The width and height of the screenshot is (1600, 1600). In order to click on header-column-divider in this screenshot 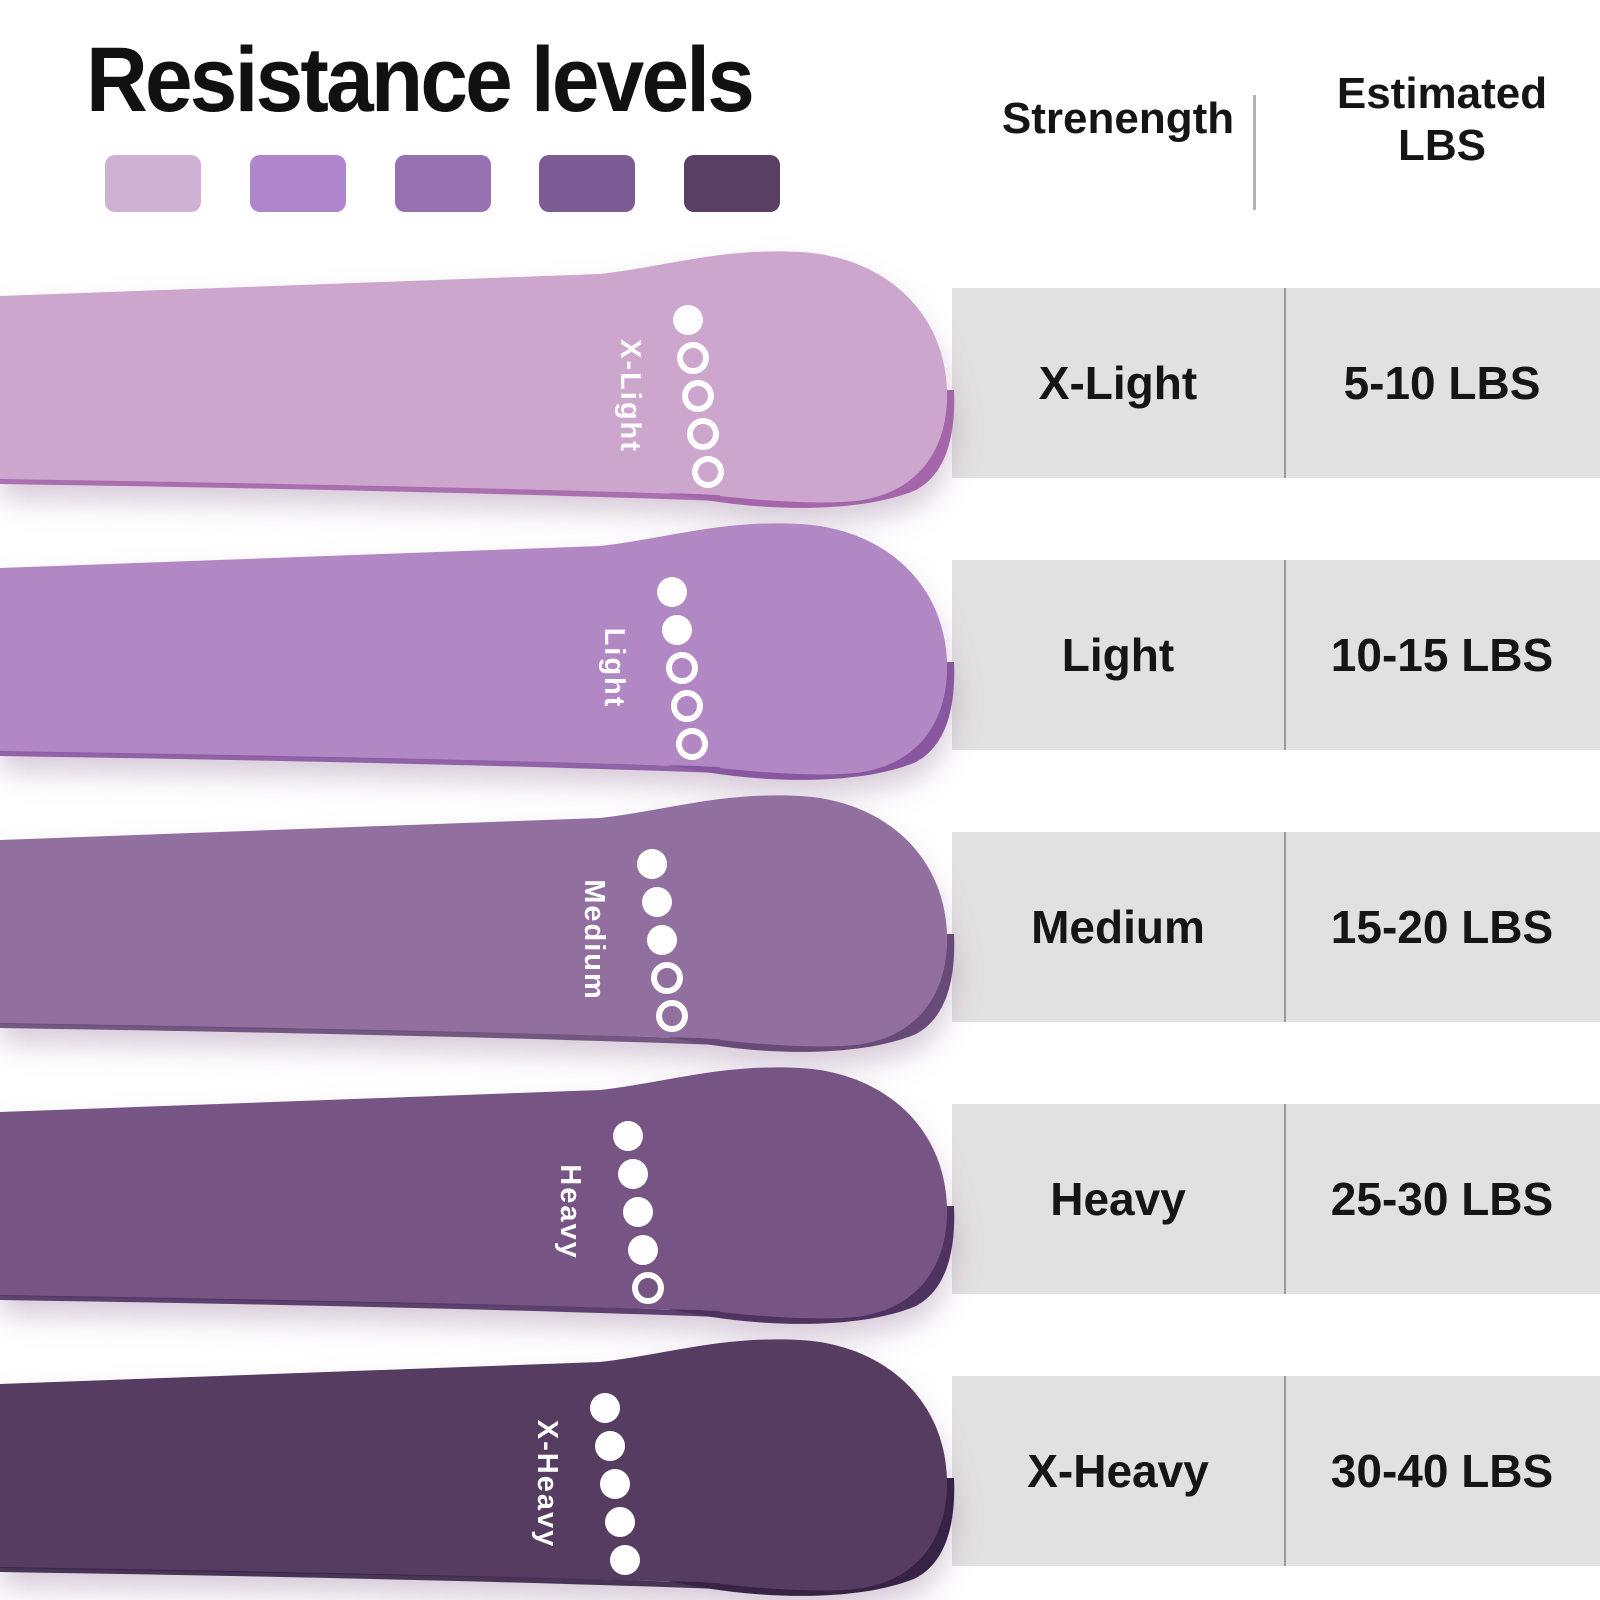, I will do `click(1254, 152)`.